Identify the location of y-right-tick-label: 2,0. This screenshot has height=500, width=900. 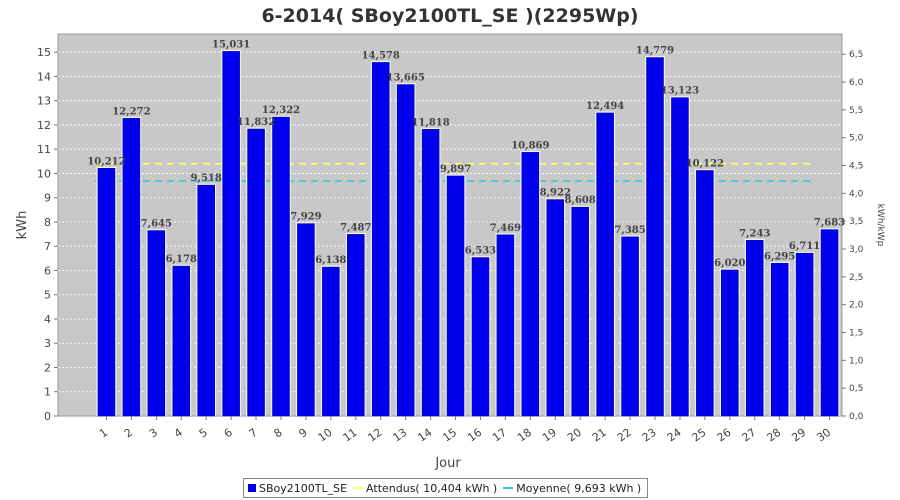
(856, 306).